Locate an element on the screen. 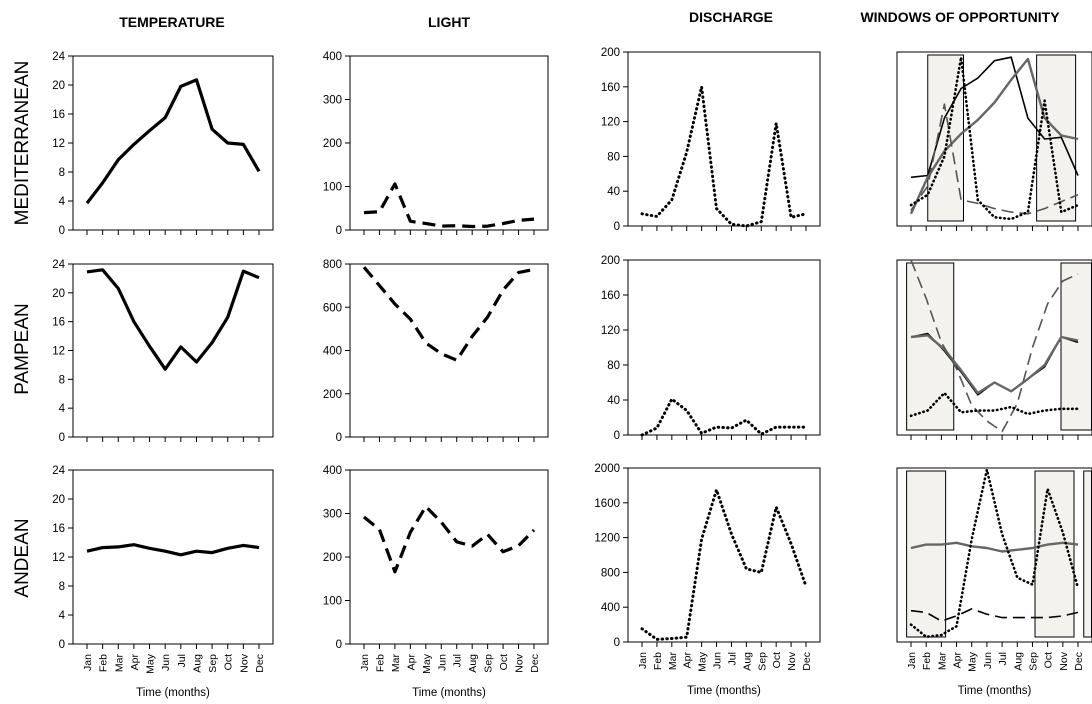 This screenshot has width=1092, height=704. panel-light-med: 0 100 200 300 400 is located at coordinates (436, 144).